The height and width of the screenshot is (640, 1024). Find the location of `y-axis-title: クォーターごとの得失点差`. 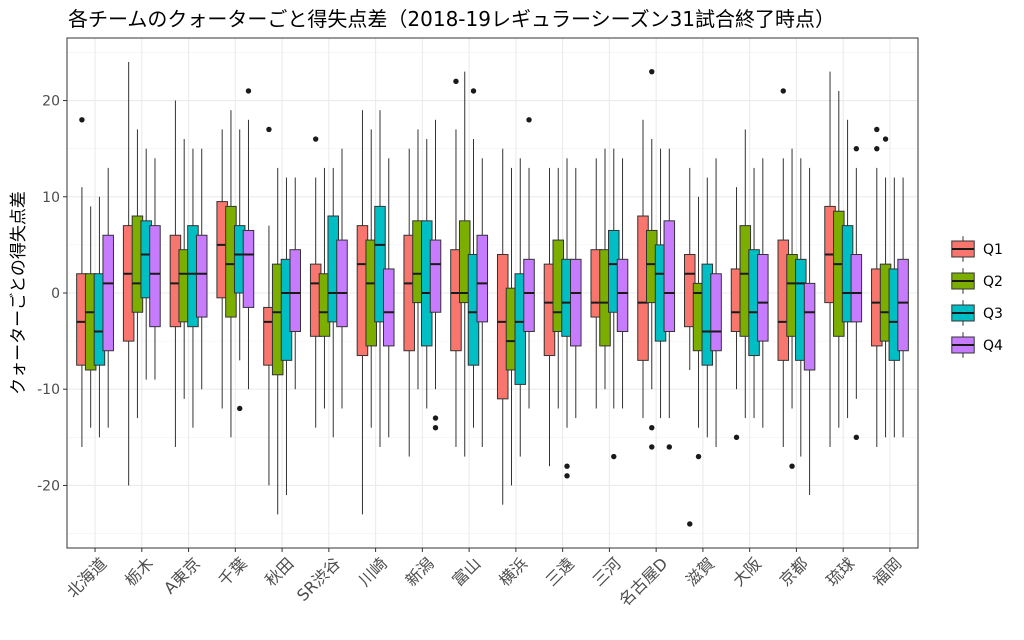

y-axis-title: クォーターごとの得失点差 is located at coordinates (19, 293).